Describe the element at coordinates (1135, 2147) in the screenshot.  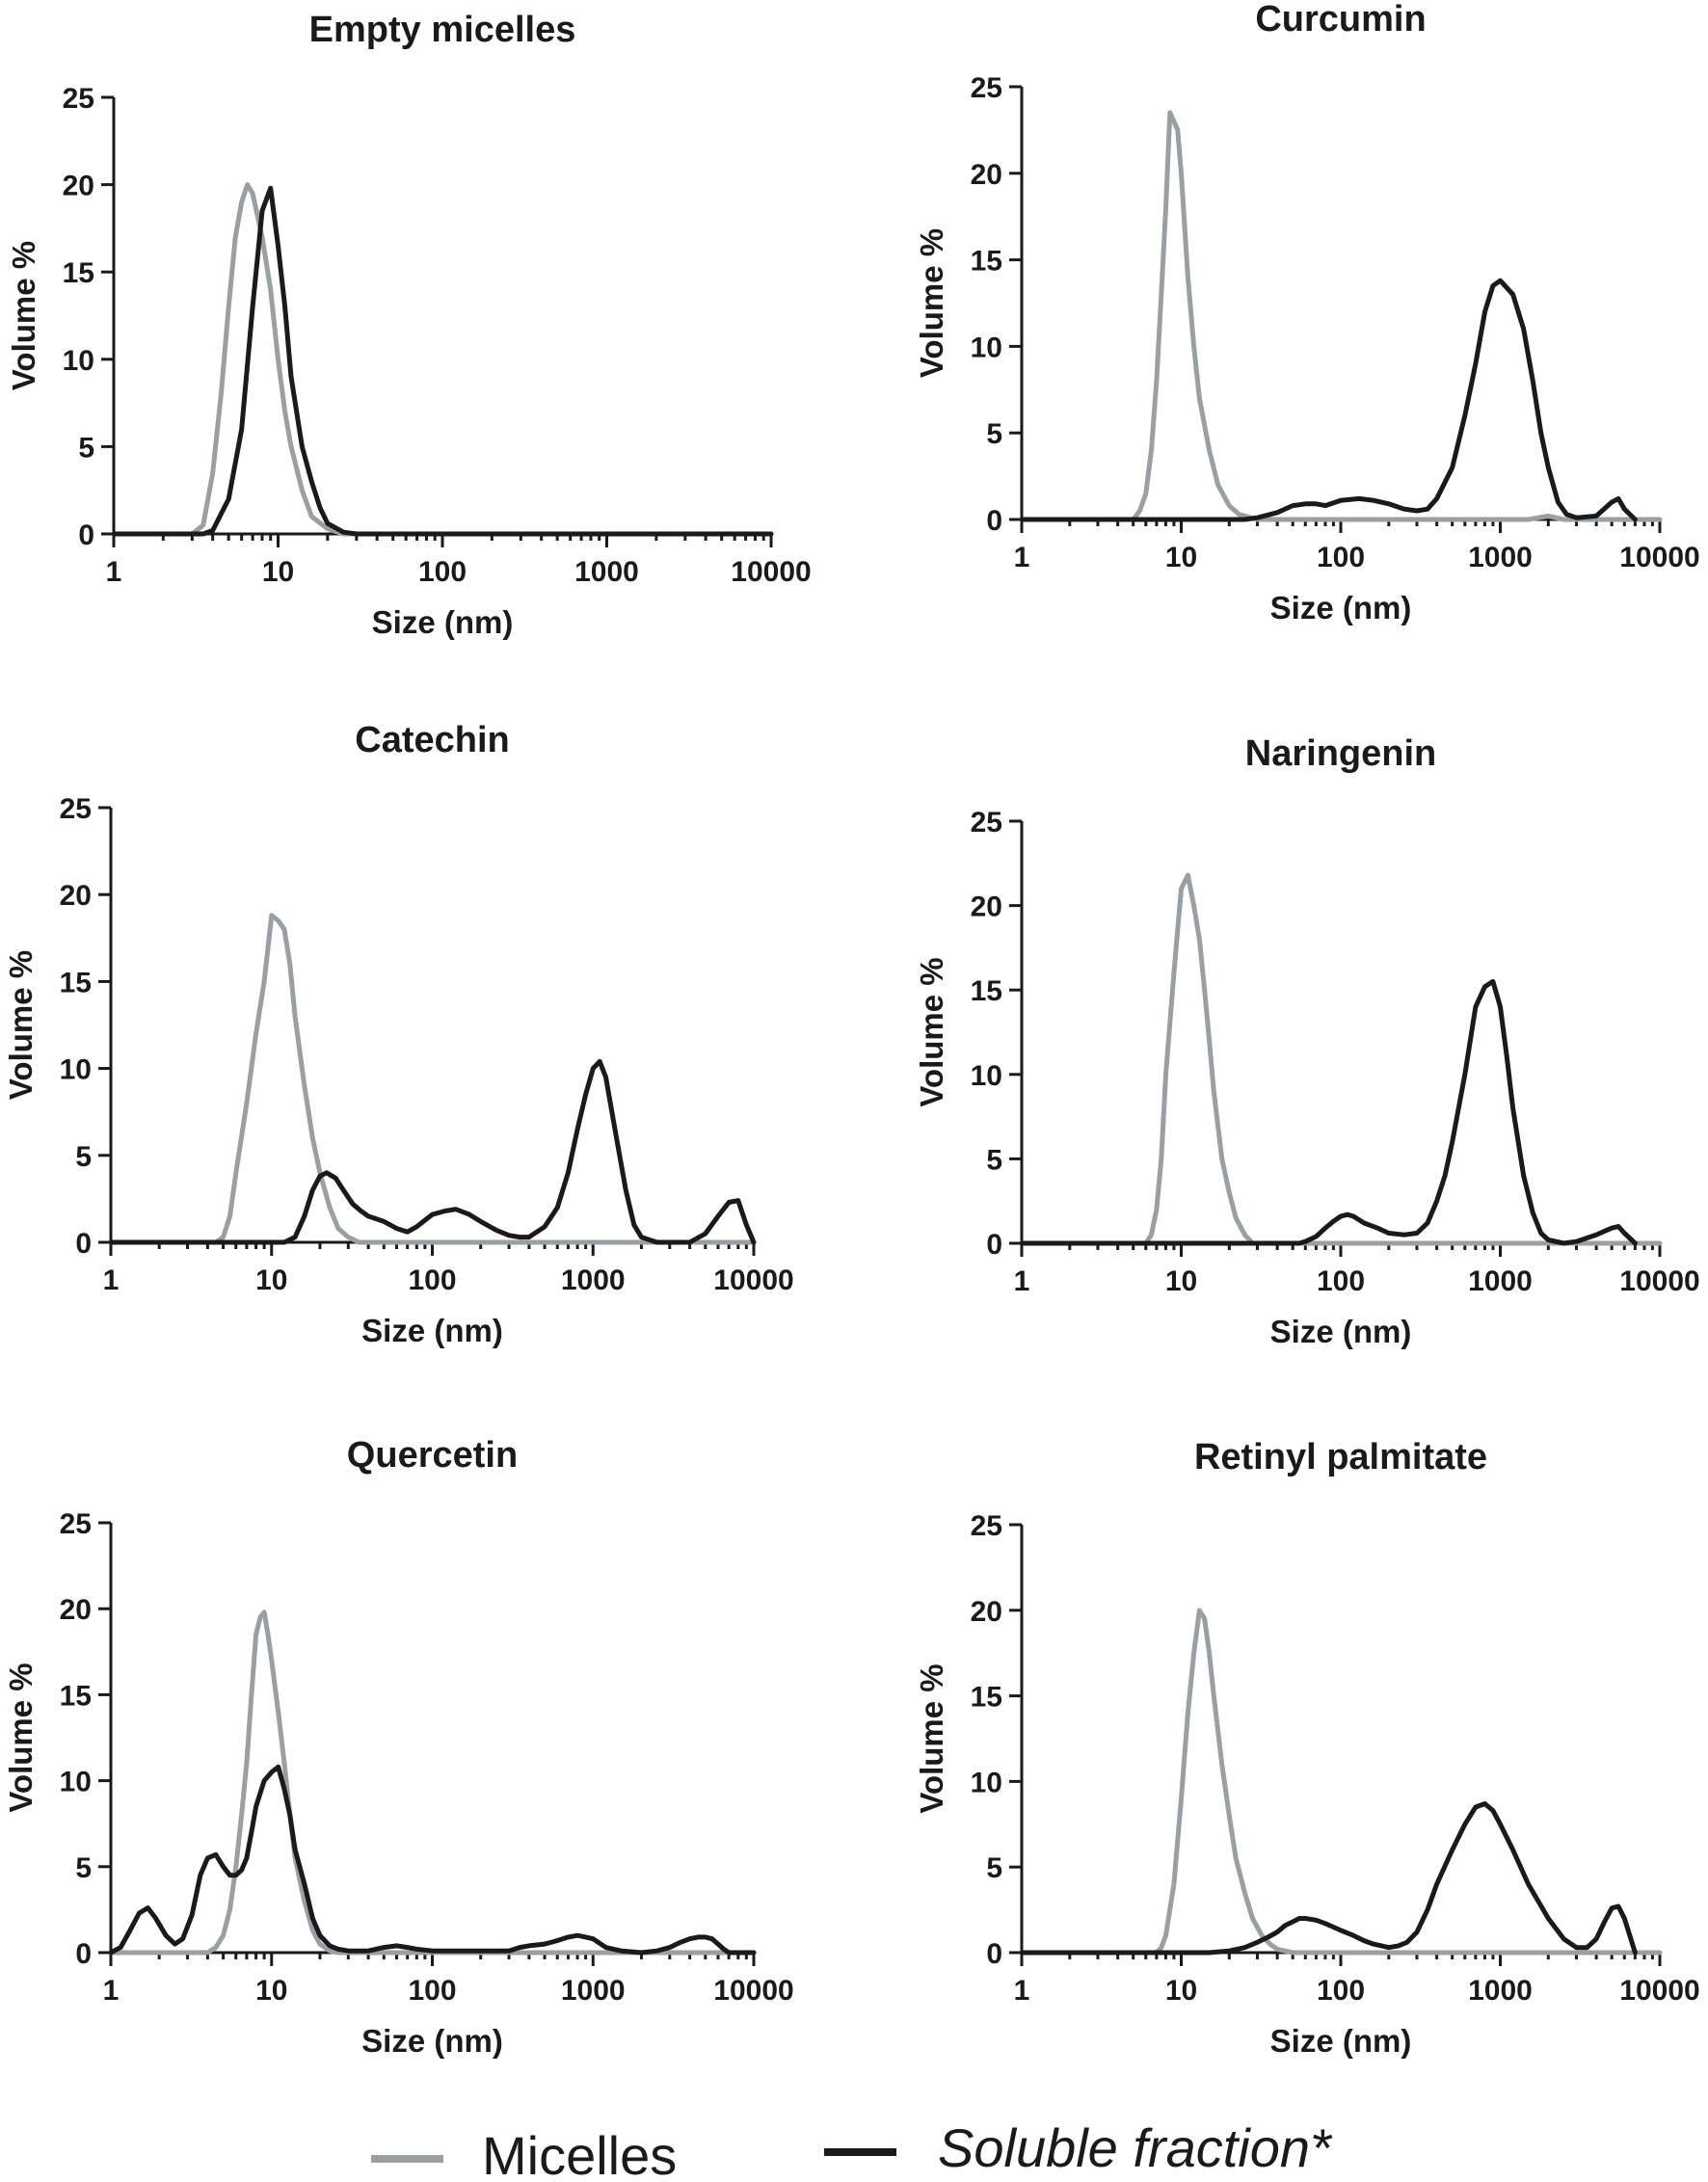
I see `legend-label-soluble-fraction: Soluble fraction*` at that location.